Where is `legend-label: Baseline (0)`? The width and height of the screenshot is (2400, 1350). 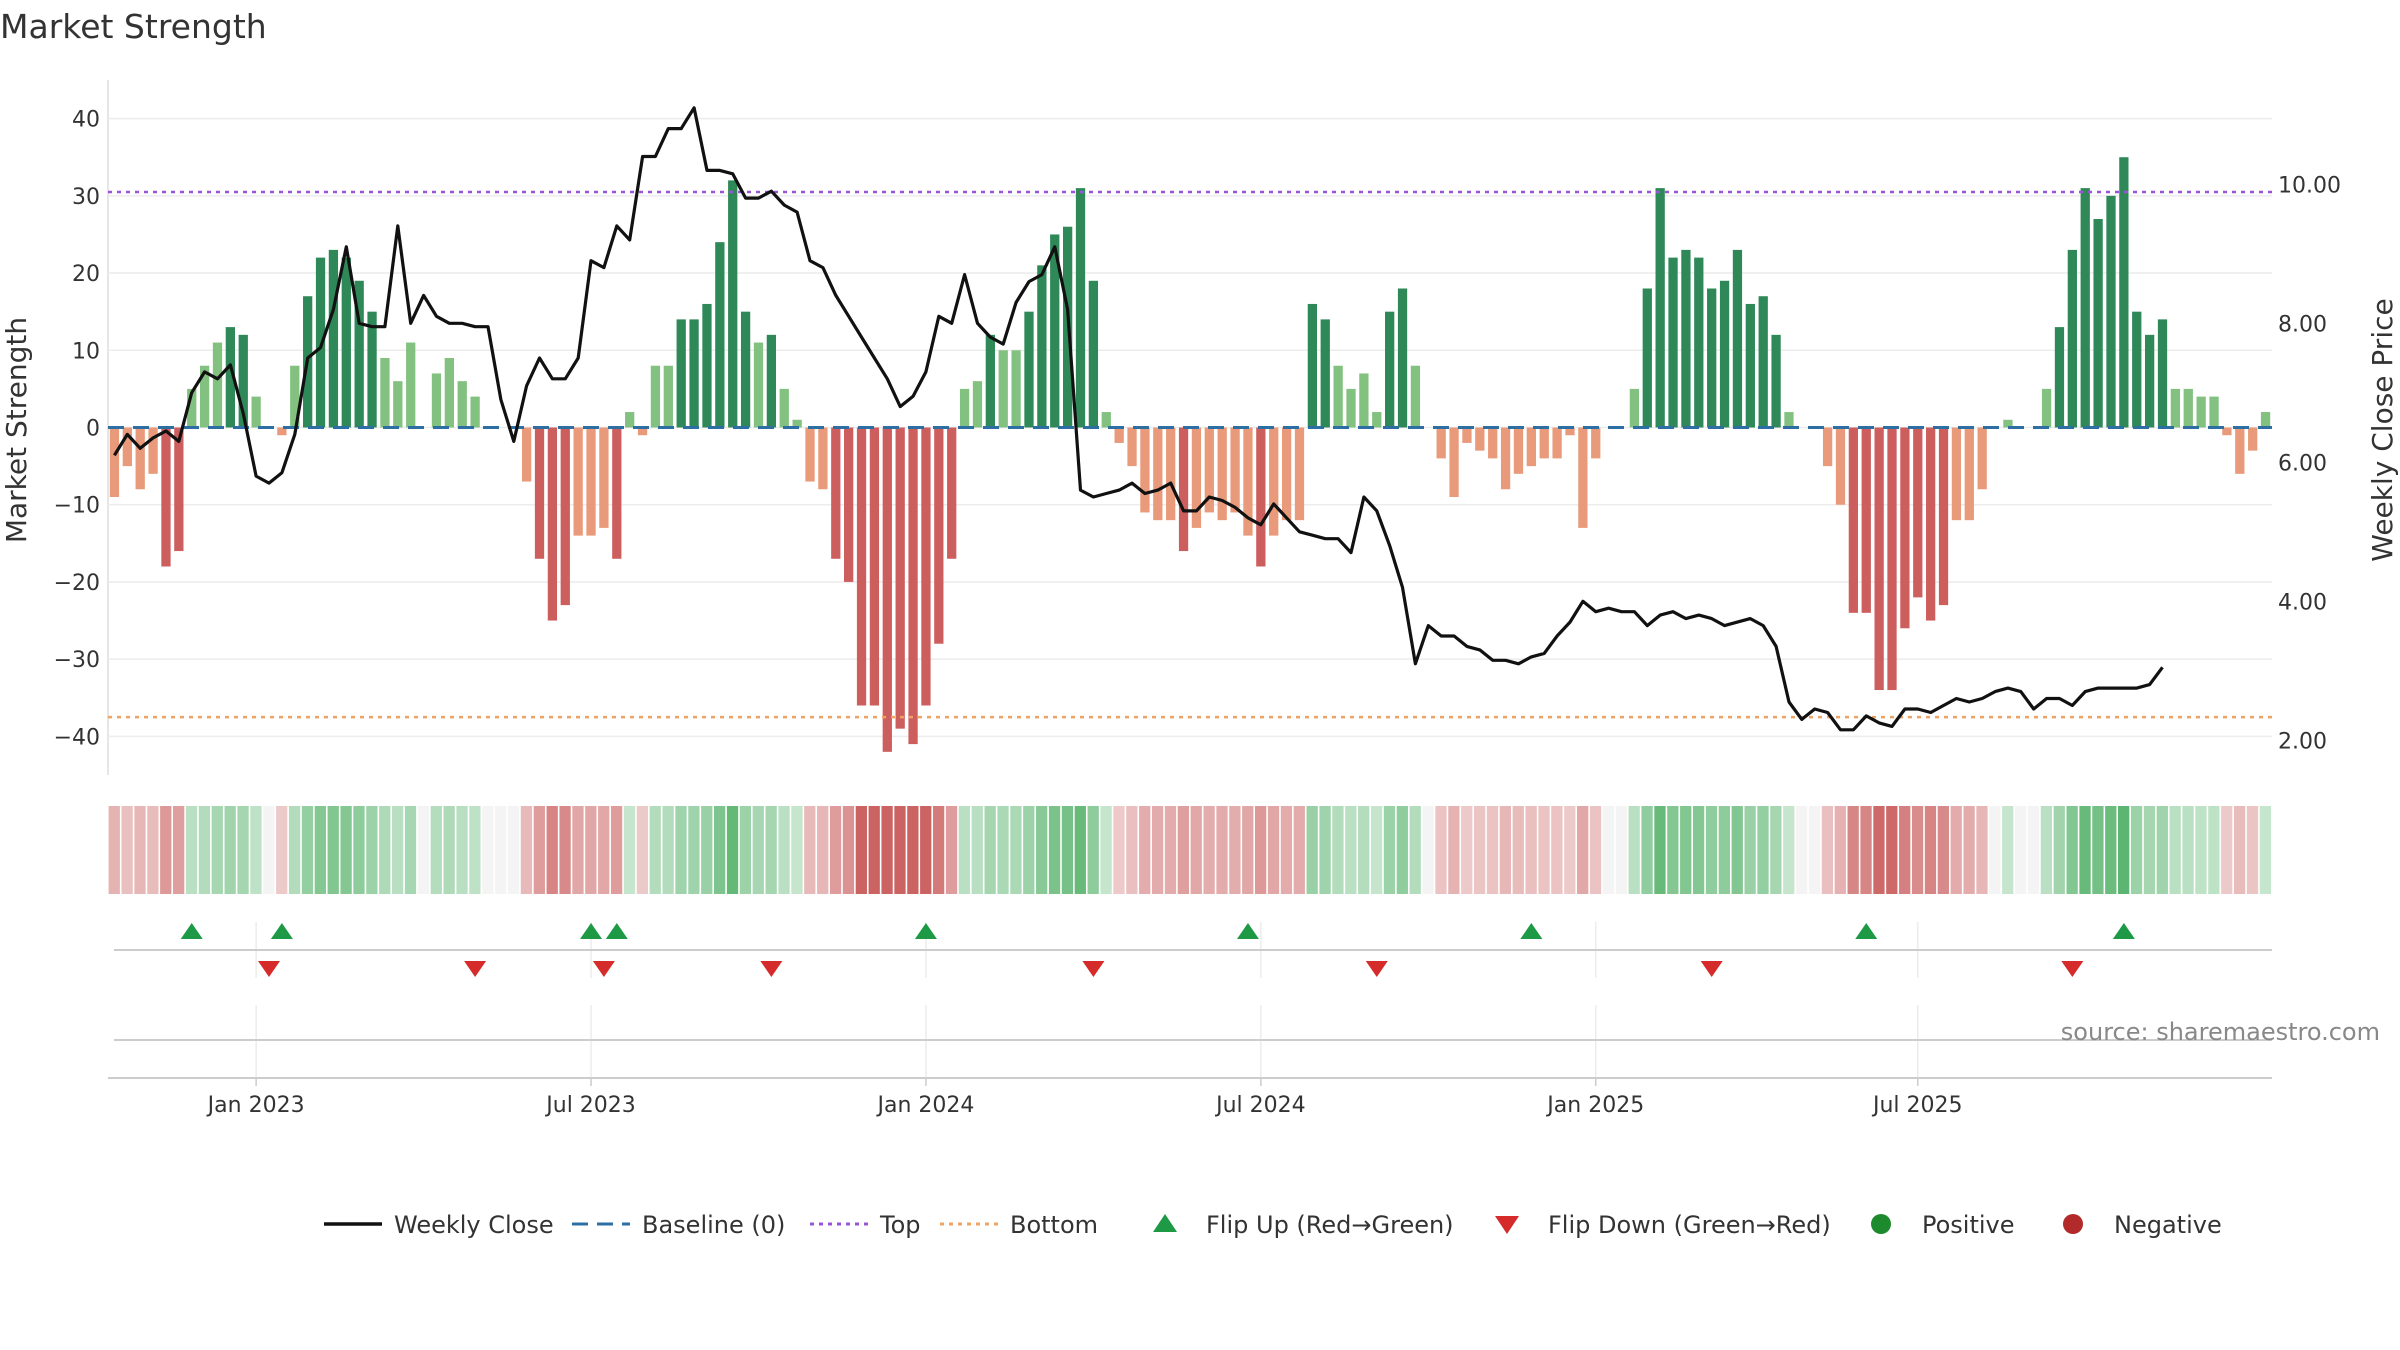 legend-label: Baseline (0) is located at coordinates (713, 1225).